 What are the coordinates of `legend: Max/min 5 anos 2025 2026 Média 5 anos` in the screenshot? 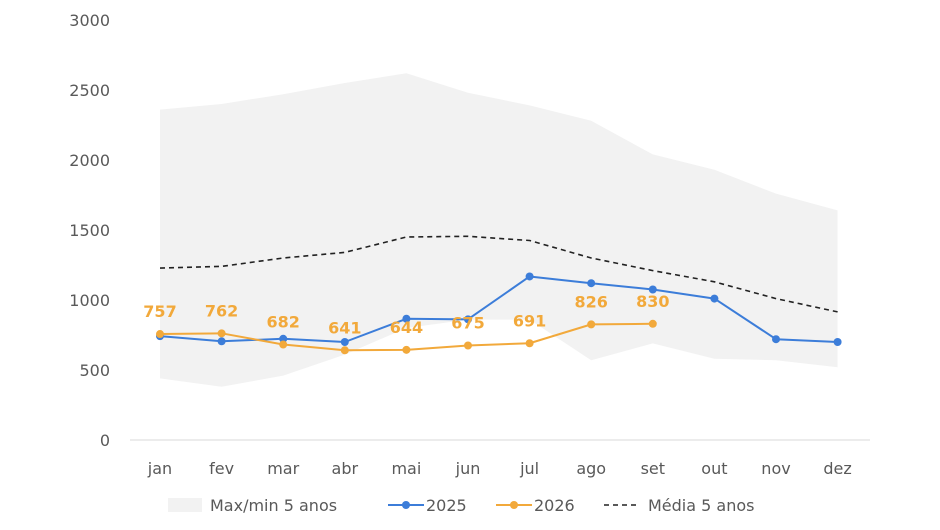 It's located at (461, 505).